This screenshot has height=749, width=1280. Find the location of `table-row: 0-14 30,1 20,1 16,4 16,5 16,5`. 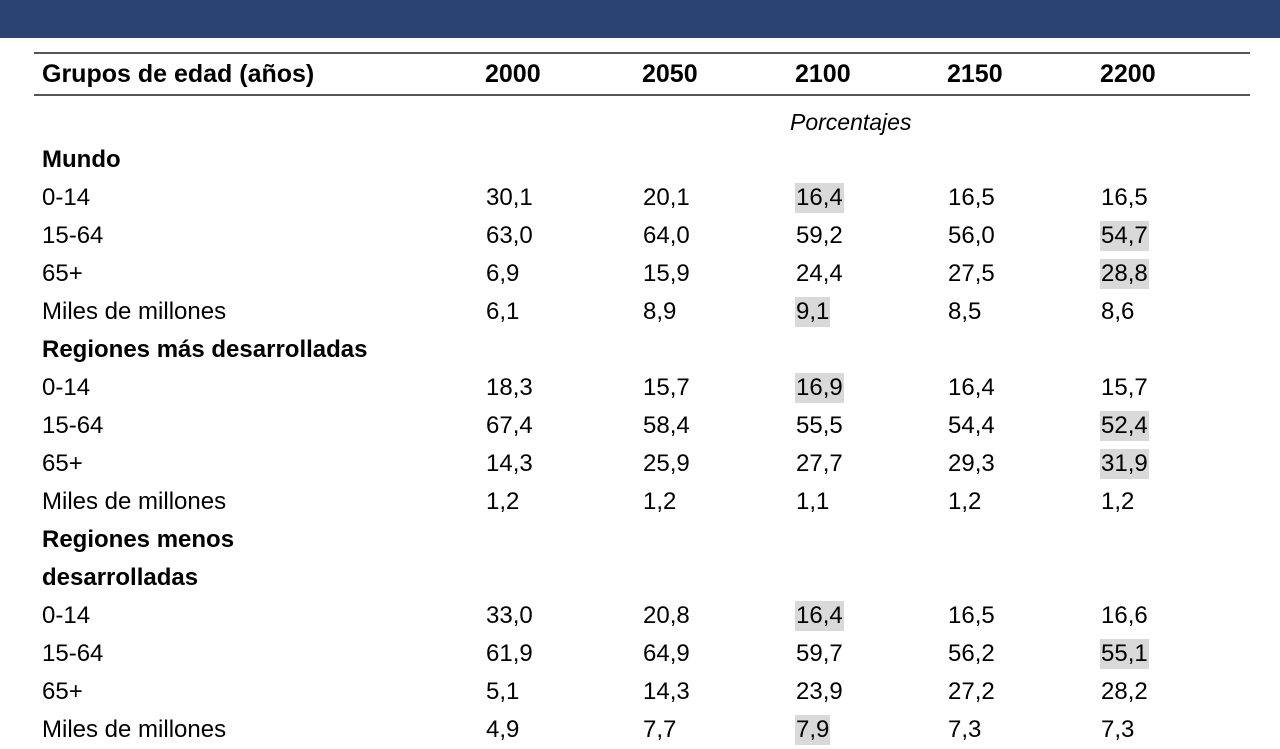

table-row: 0-14 30,1 20,1 16,4 16,5 16,5 is located at coordinates (642, 198).